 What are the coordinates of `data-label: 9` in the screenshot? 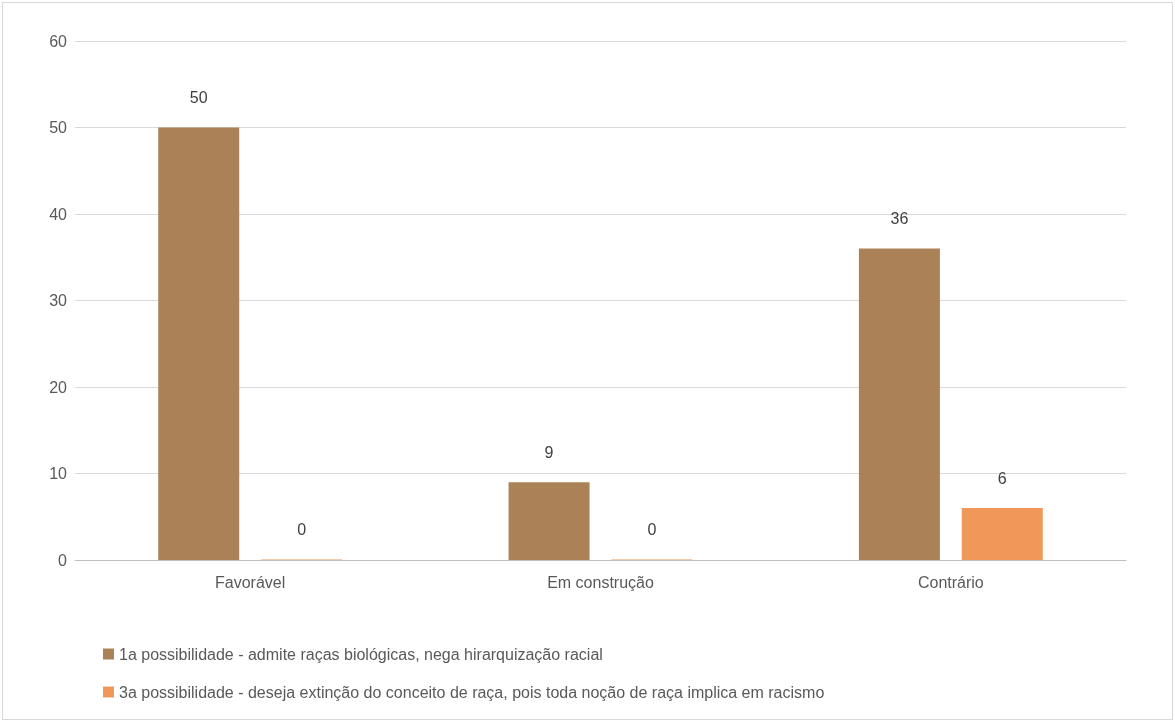 It's located at (549, 452).